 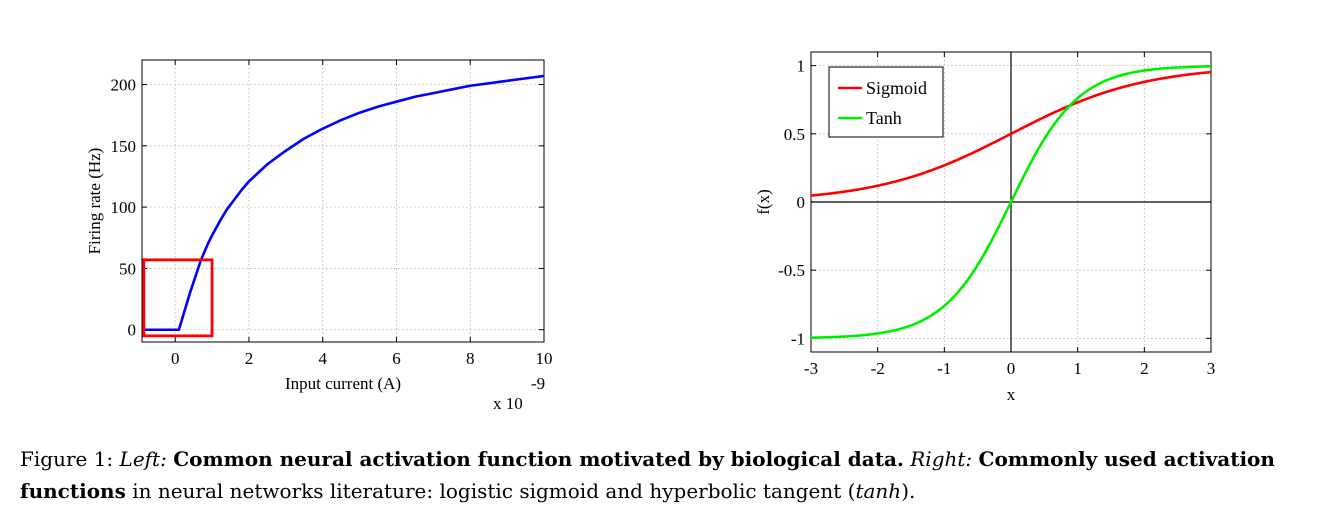 What do you see at coordinates (944, 368) in the screenshot?
I see `x-tick-label: -1` at bounding box center [944, 368].